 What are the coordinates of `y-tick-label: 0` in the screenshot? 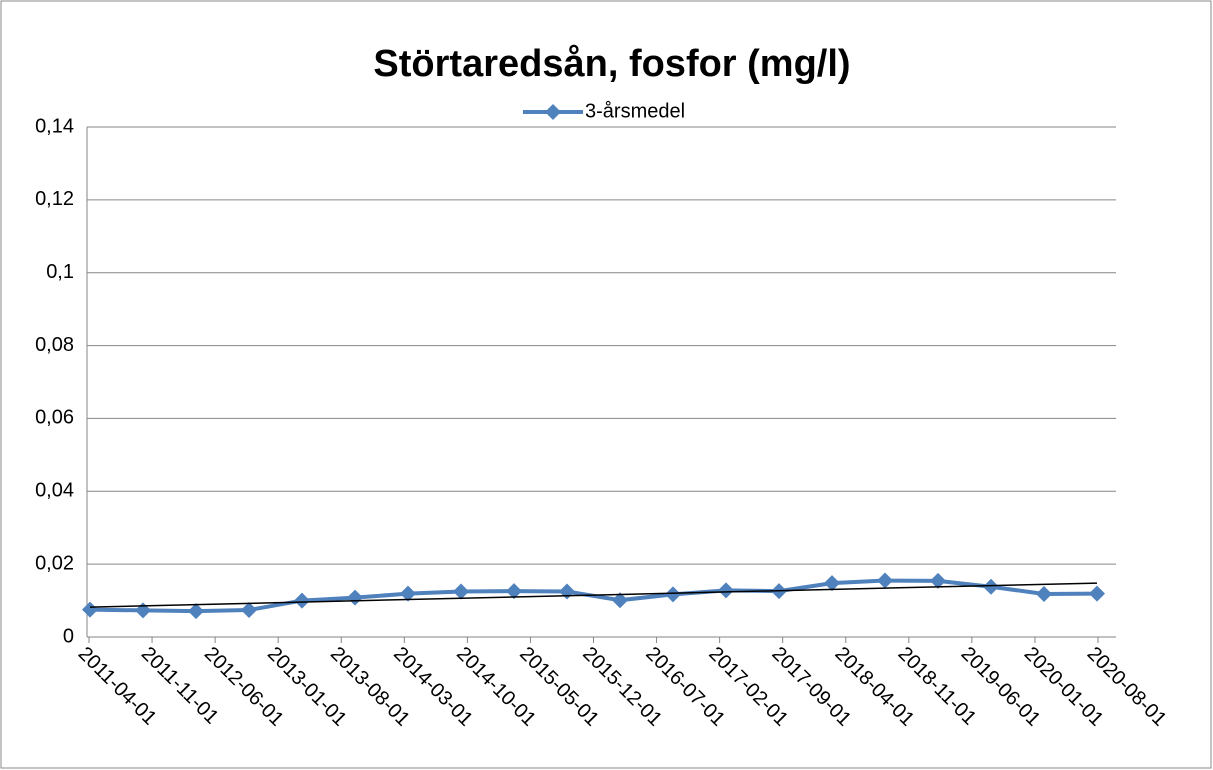 It's located at (68, 636).